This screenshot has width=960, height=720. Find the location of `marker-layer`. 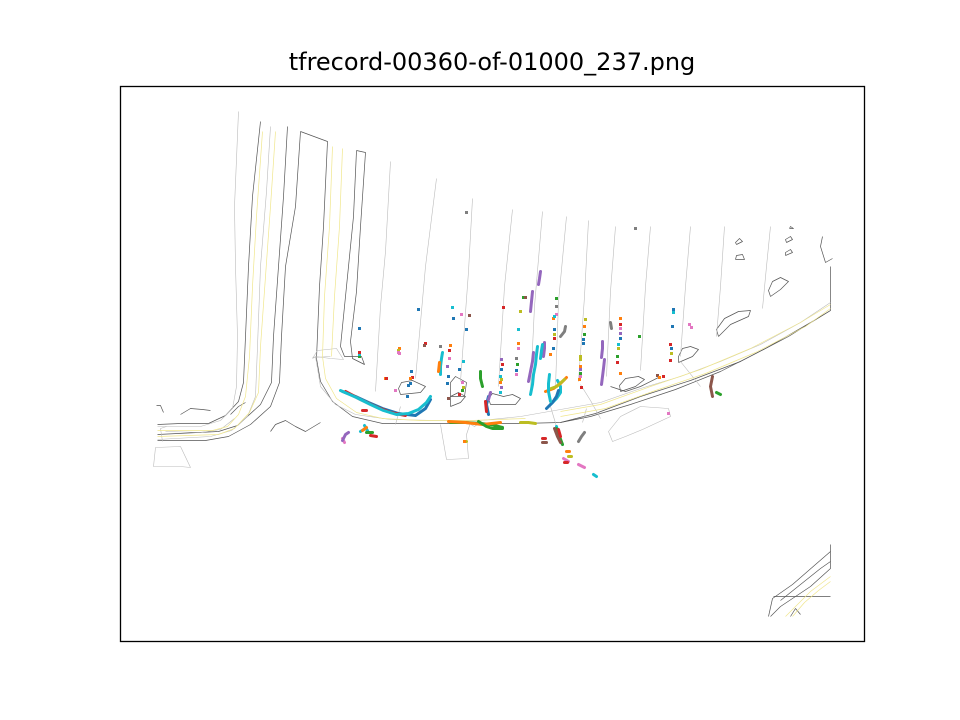

marker-layer is located at coordinates (525, 327).